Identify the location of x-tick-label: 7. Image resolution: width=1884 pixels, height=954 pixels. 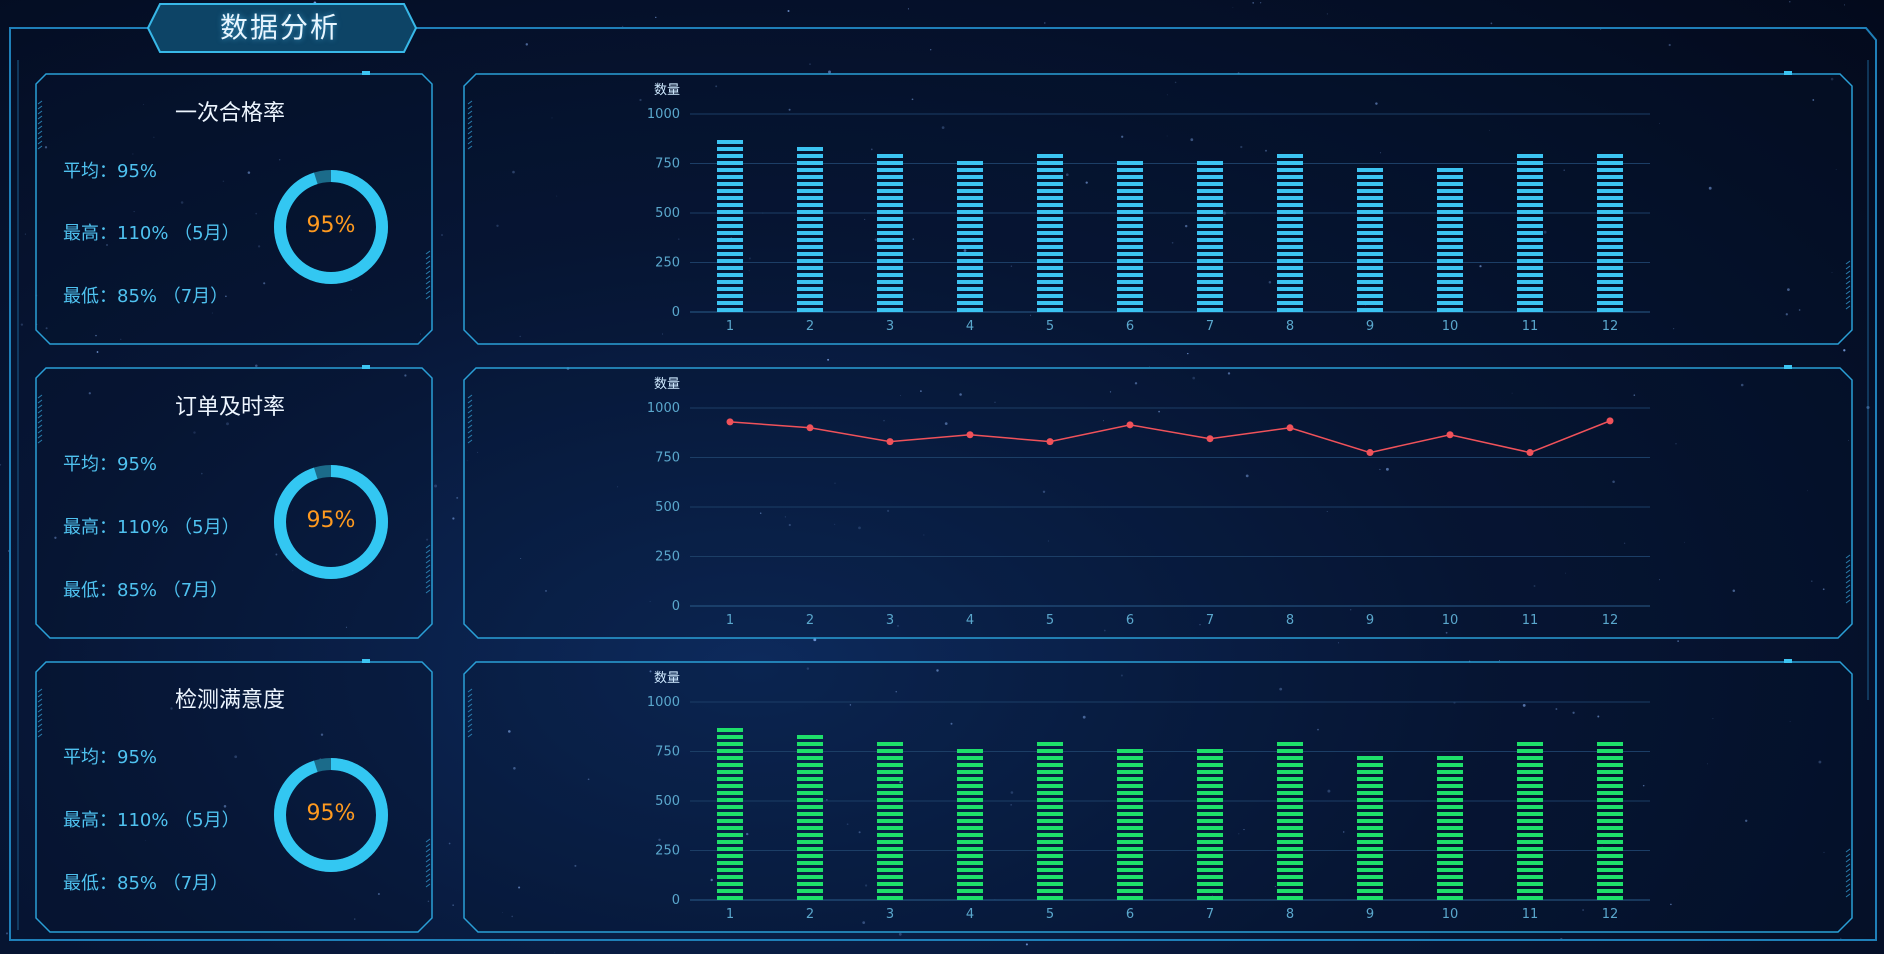
(1210, 326).